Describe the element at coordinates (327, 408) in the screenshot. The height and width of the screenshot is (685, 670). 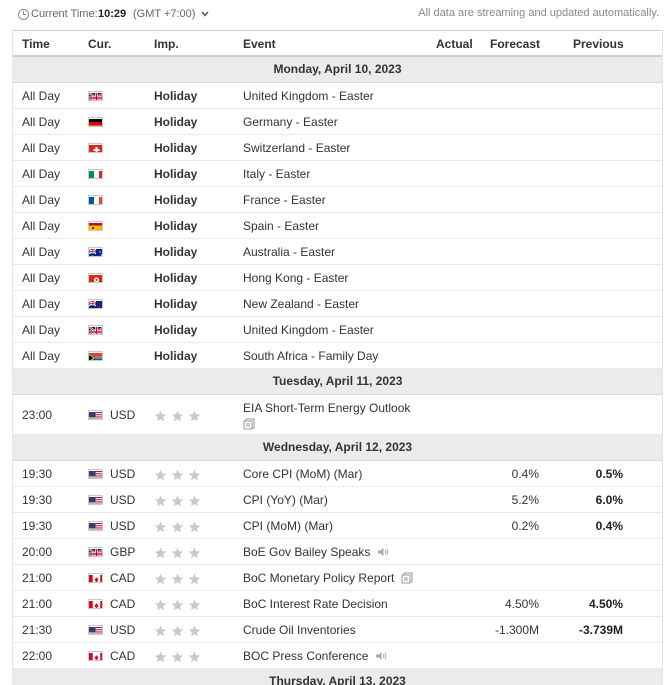
I see `event-name: EIA Short-Term Energy Outlook` at that location.